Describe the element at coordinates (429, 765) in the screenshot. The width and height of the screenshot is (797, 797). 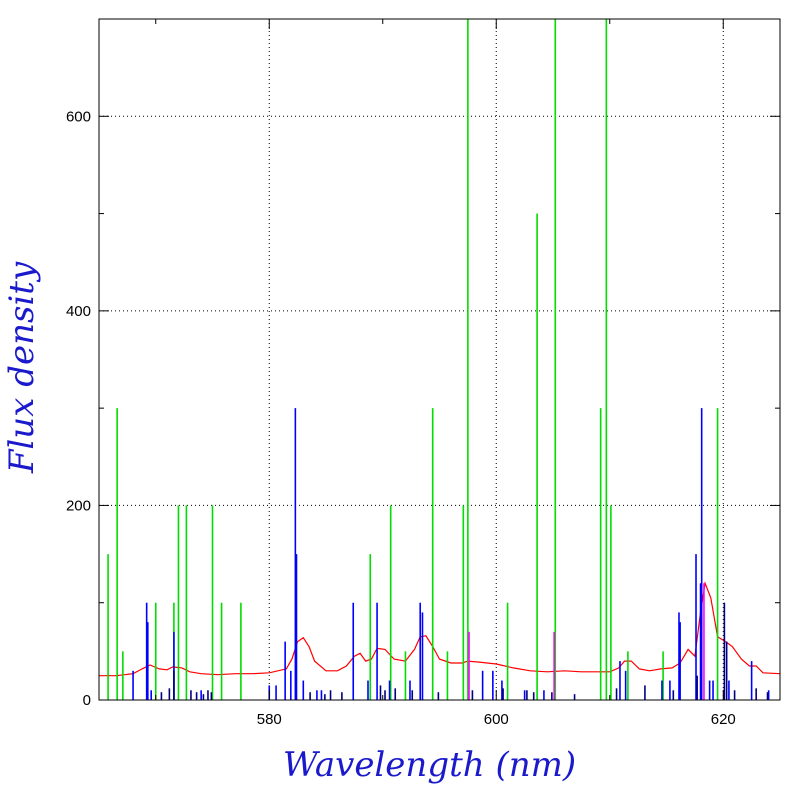
I see `x-axis-title: Wavelength (nm)` at that location.